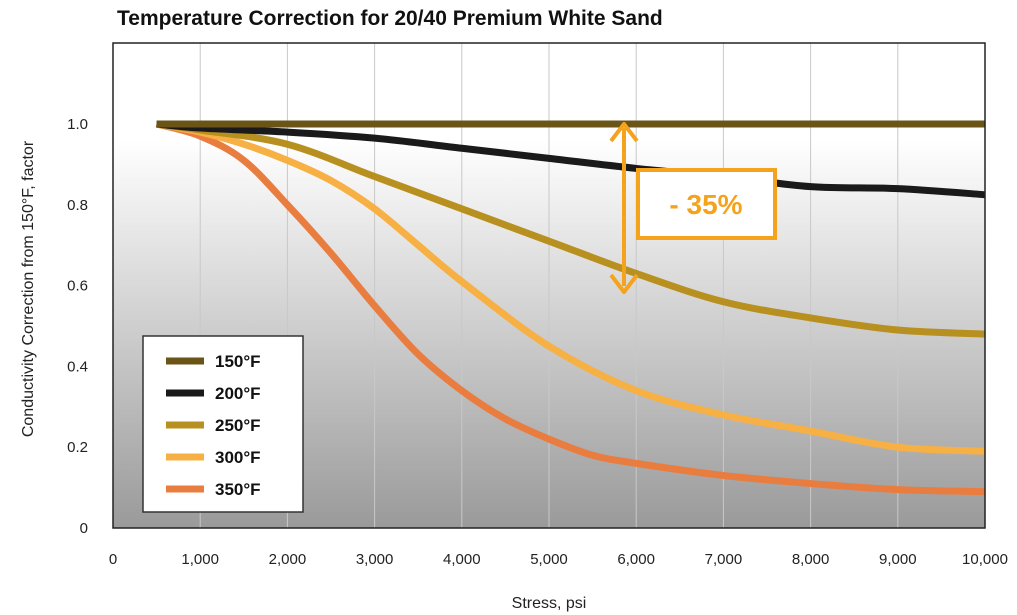 This screenshot has height=615, width=1017. I want to click on x-tick-label: 0, so click(113, 559).